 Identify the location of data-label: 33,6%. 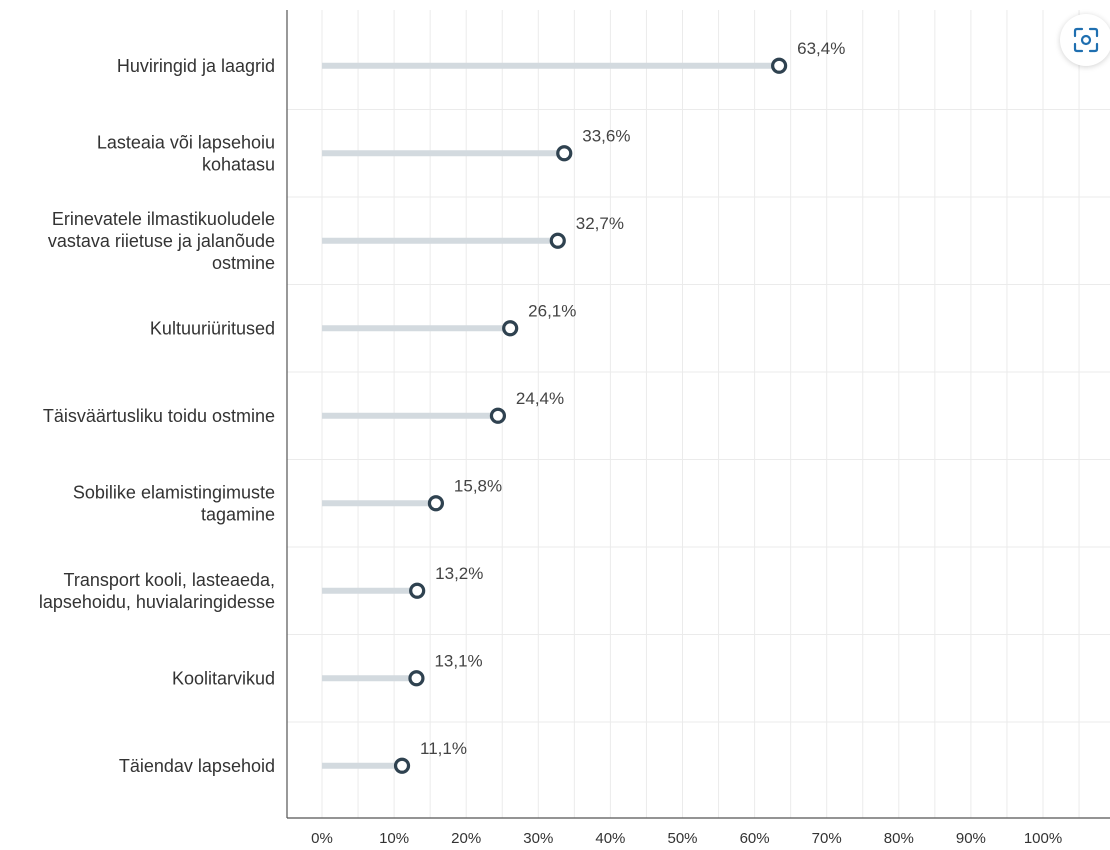
(606, 135).